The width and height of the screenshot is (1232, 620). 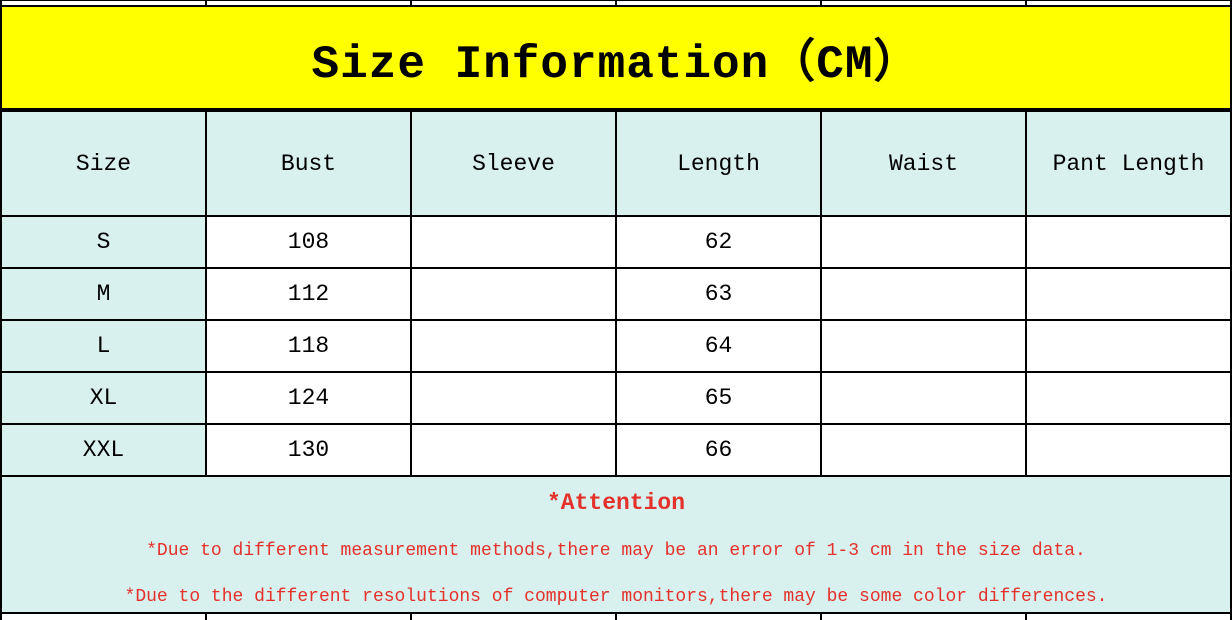 I want to click on table-row-l: L 118 64, so click(x=616, y=346).